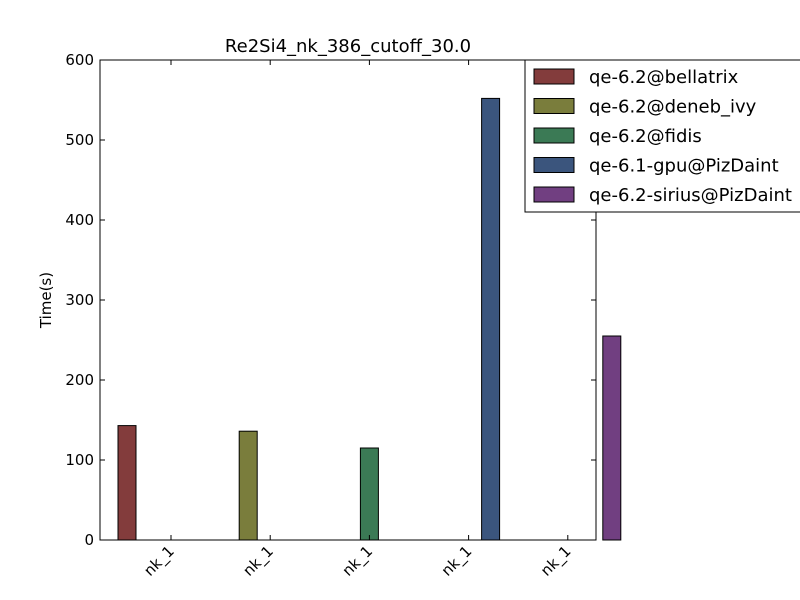 This screenshot has height=600, width=800. I want to click on legend-label: qe-6.2@fidis, so click(645, 136).